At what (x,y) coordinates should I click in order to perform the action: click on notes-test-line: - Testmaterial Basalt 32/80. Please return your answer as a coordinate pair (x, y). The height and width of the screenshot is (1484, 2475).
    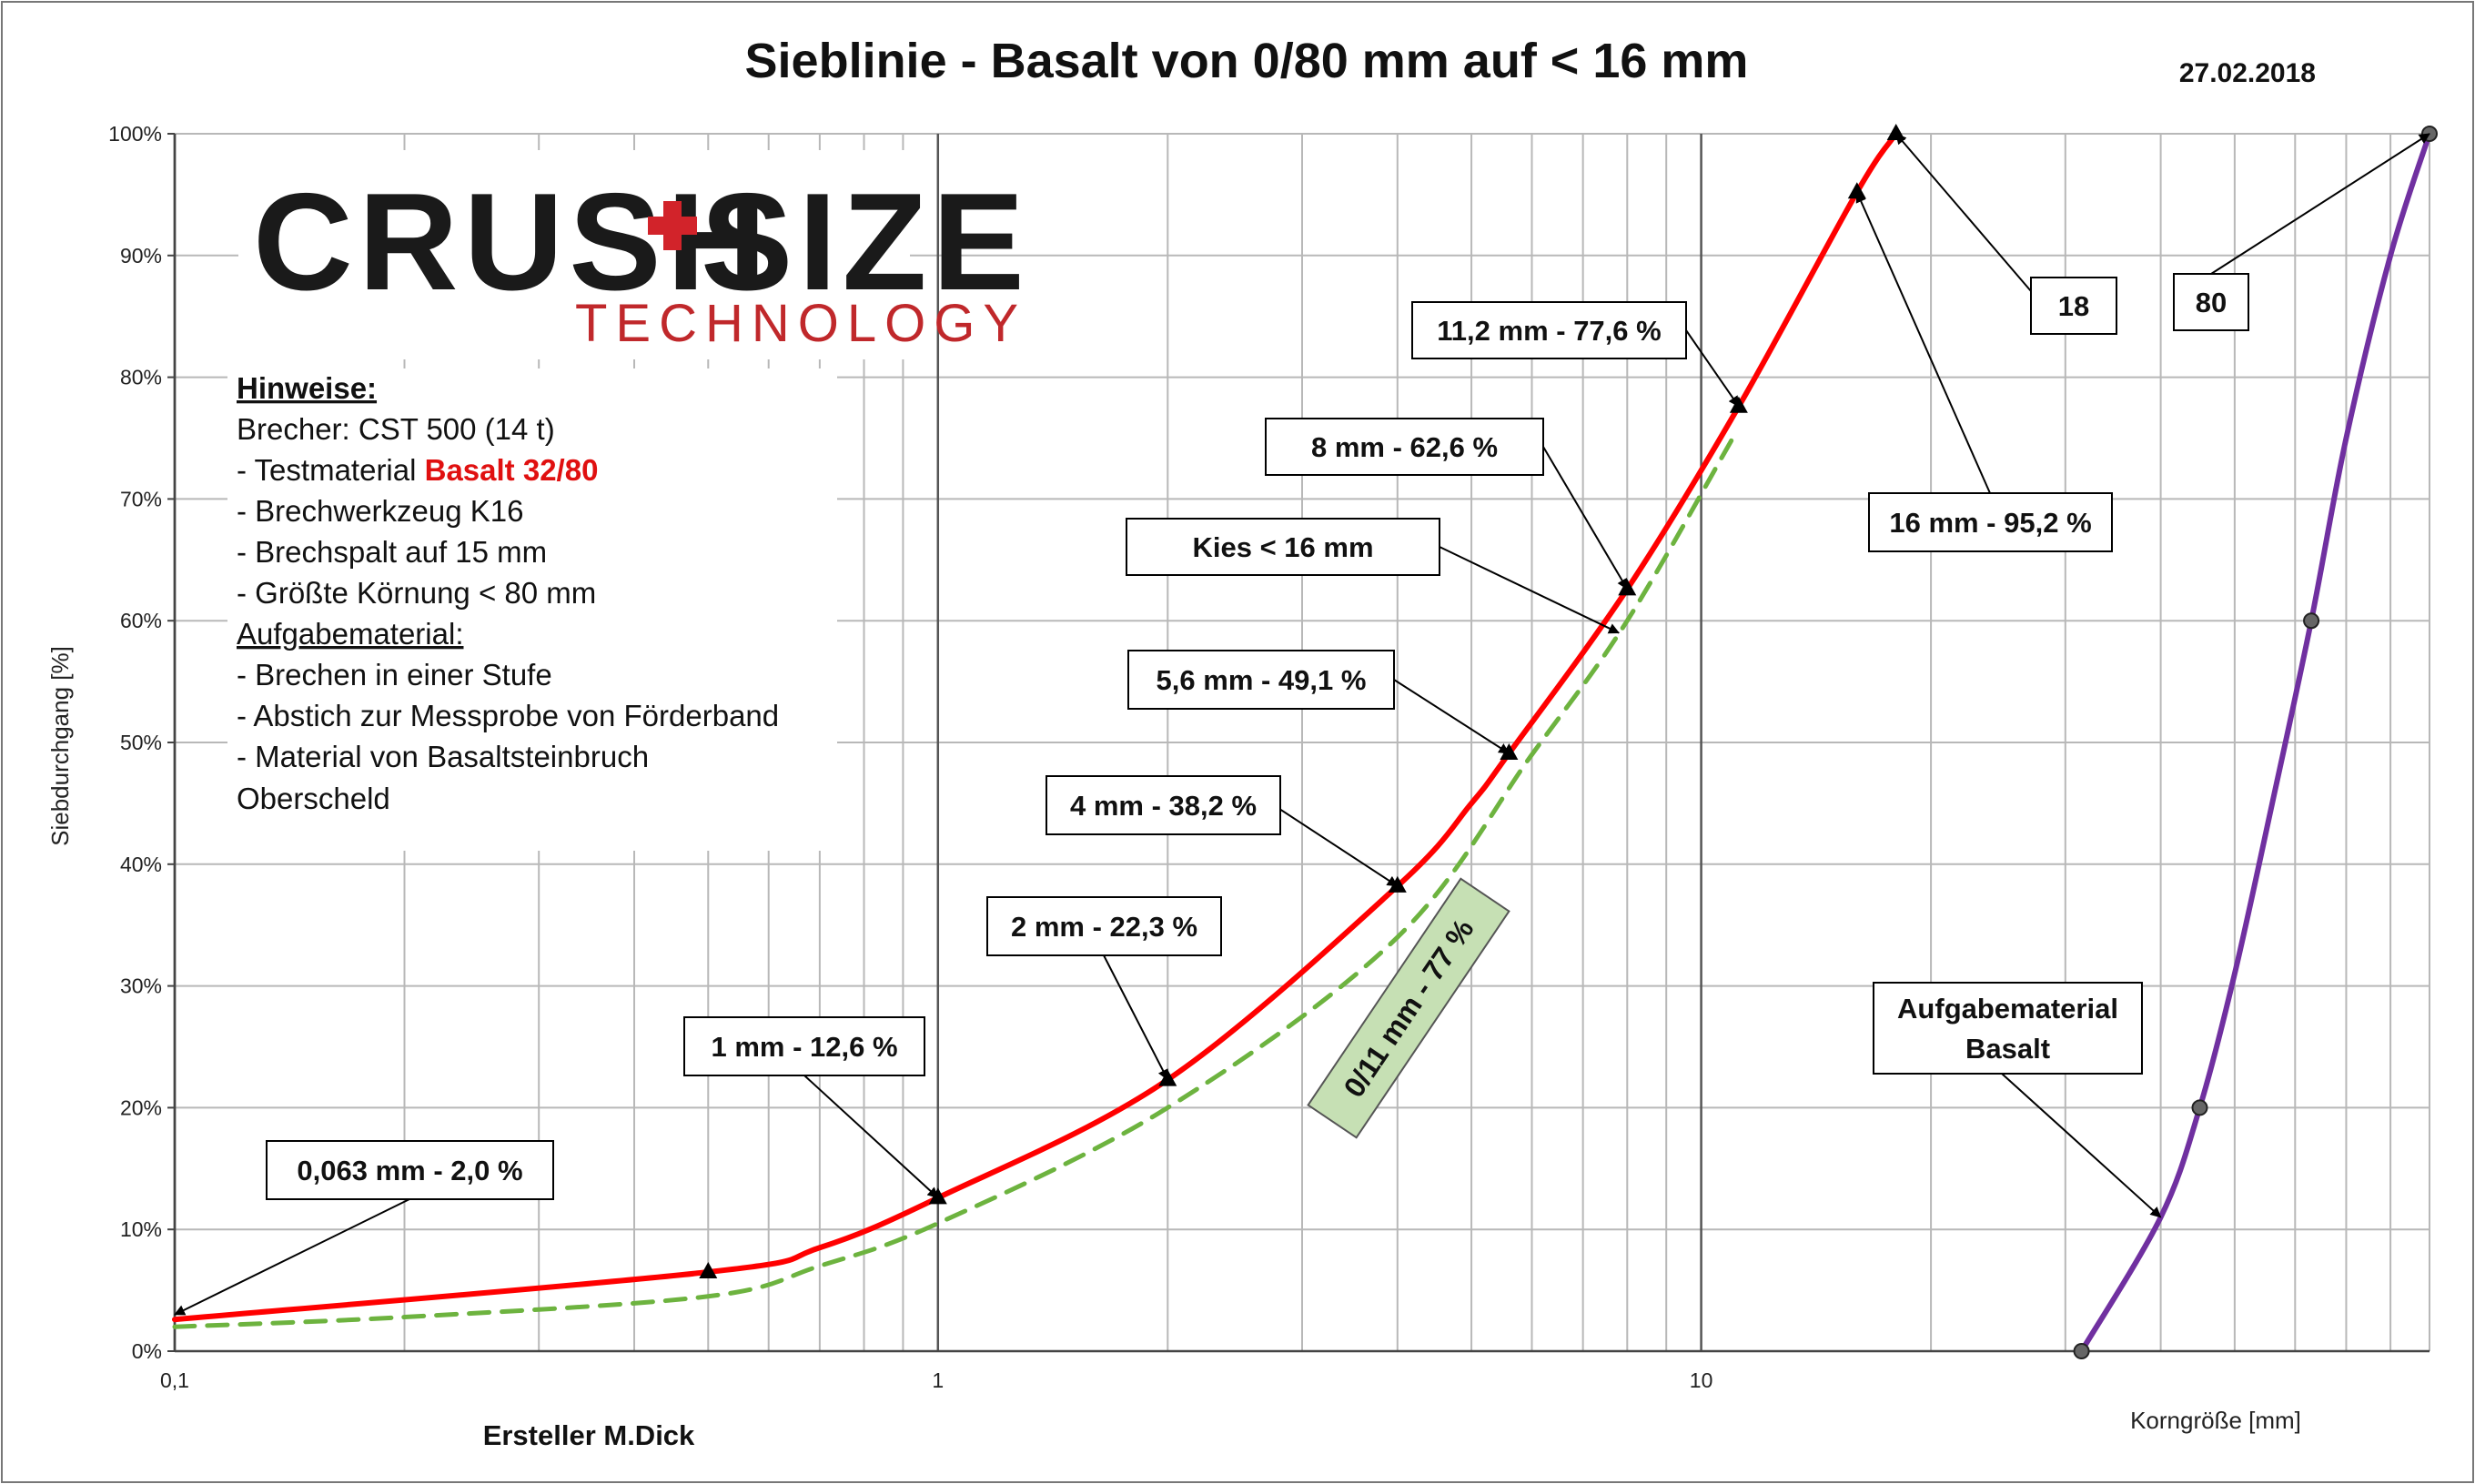
    Looking at the image, I should click on (417, 470).